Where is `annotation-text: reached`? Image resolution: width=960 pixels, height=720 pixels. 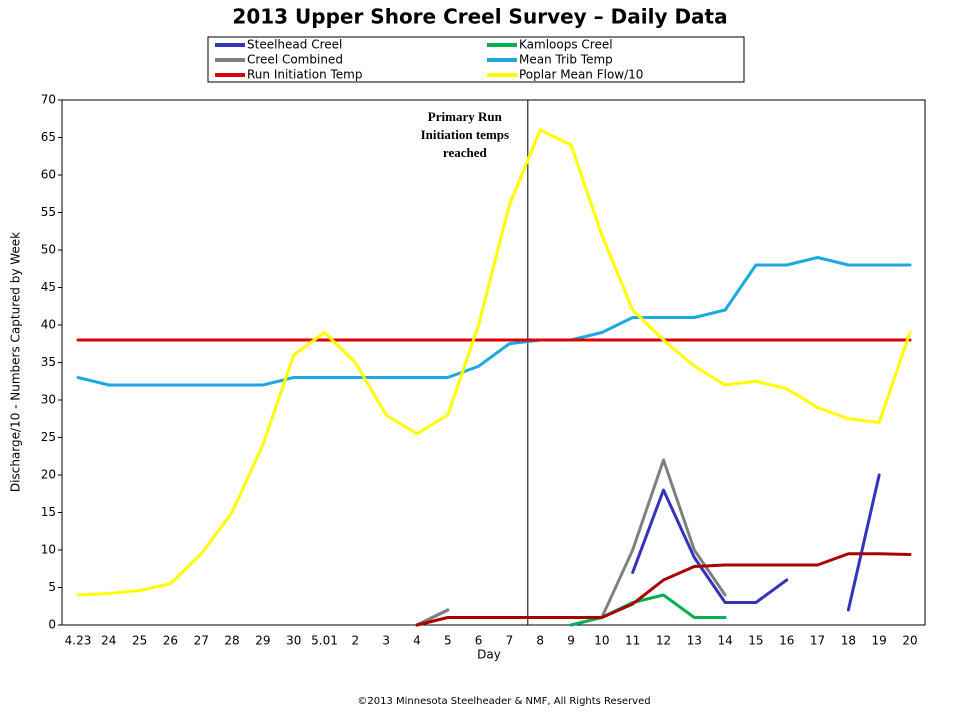
annotation-text: reached is located at coordinates (465, 152).